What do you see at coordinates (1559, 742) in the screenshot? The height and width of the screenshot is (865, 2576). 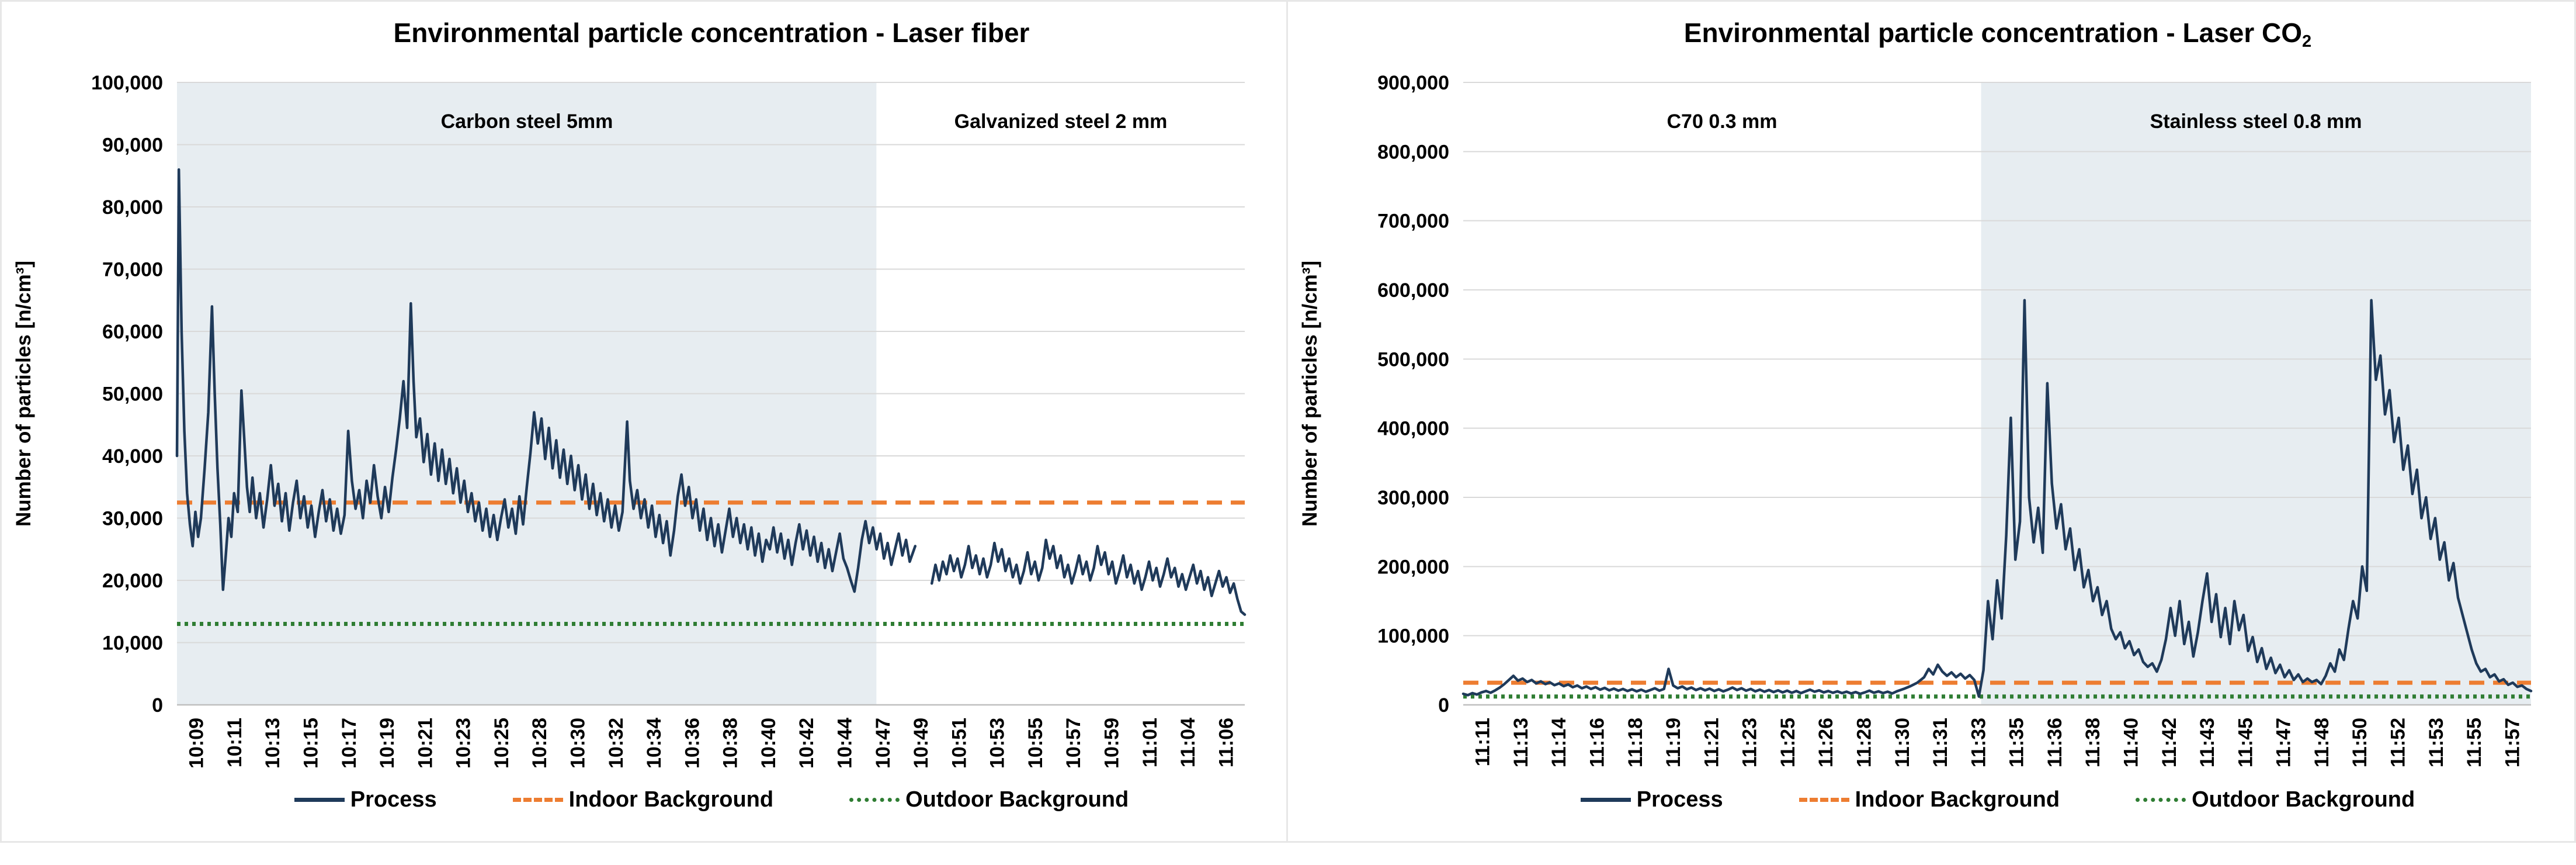 I see `x-tick-label: 11:14` at bounding box center [1559, 742].